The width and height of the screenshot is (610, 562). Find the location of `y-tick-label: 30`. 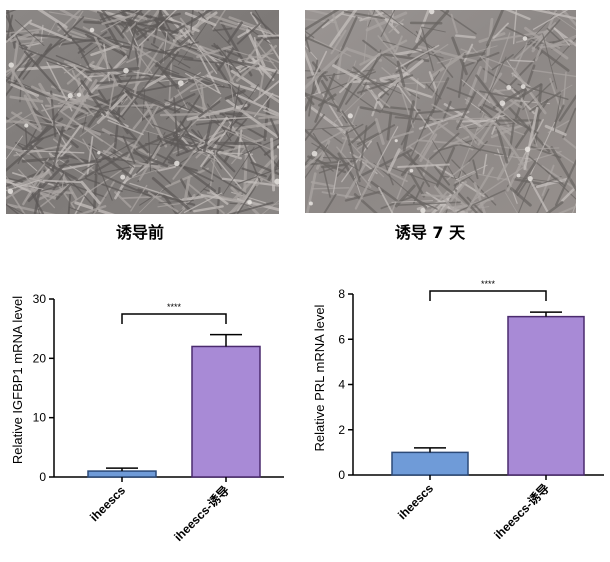

y-tick-label: 30 is located at coordinates (40, 299).